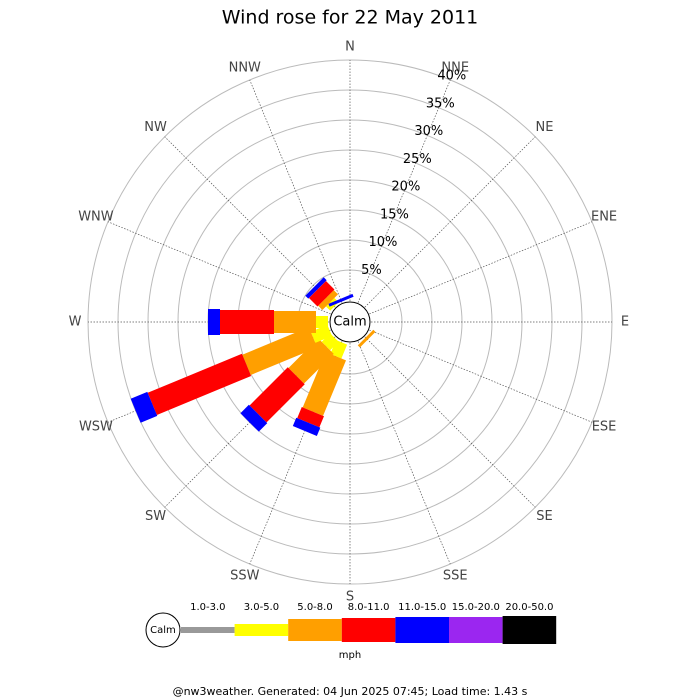  What do you see at coordinates (350, 597) in the screenshot?
I see `direction-label: S` at bounding box center [350, 597].